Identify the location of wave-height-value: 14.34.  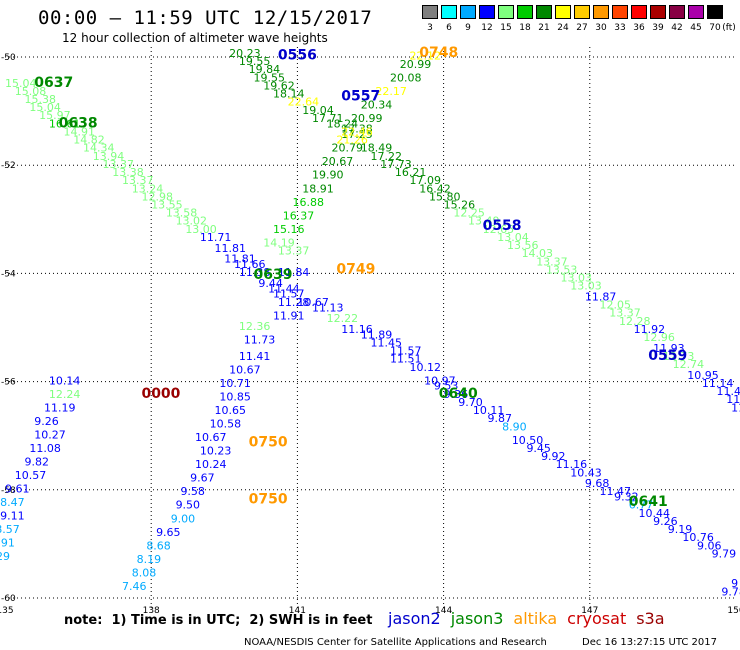
(99, 148).